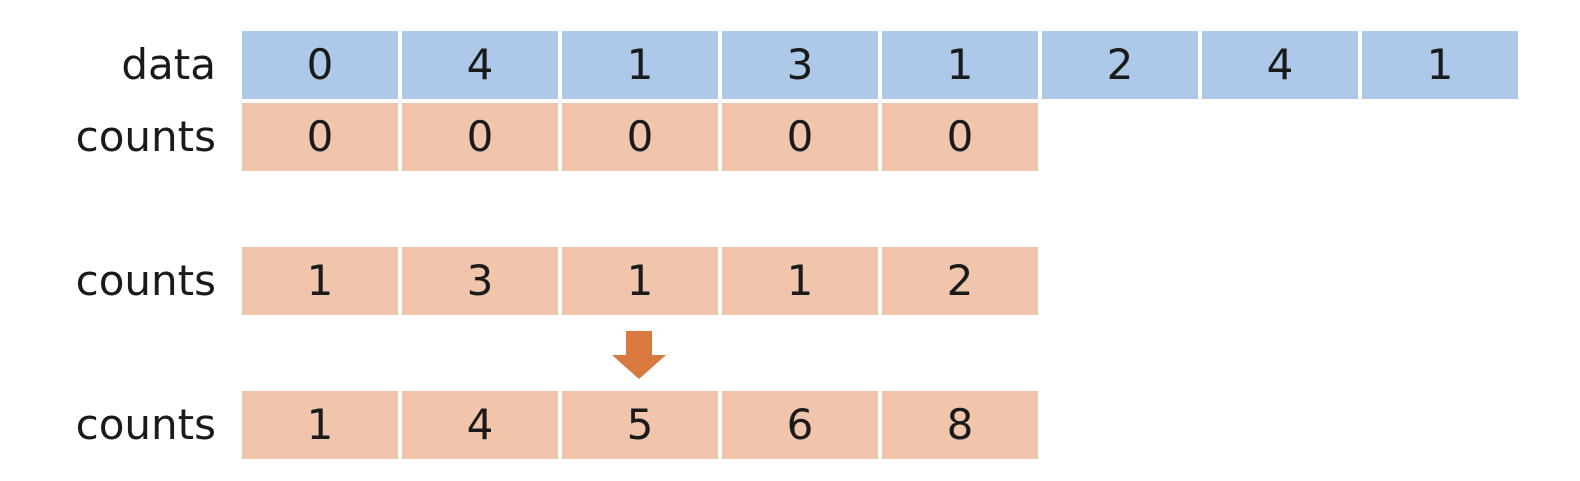 Image resolution: width=1580 pixels, height=481 pixels. What do you see at coordinates (168, 64) in the screenshot?
I see `row-label-data: data` at bounding box center [168, 64].